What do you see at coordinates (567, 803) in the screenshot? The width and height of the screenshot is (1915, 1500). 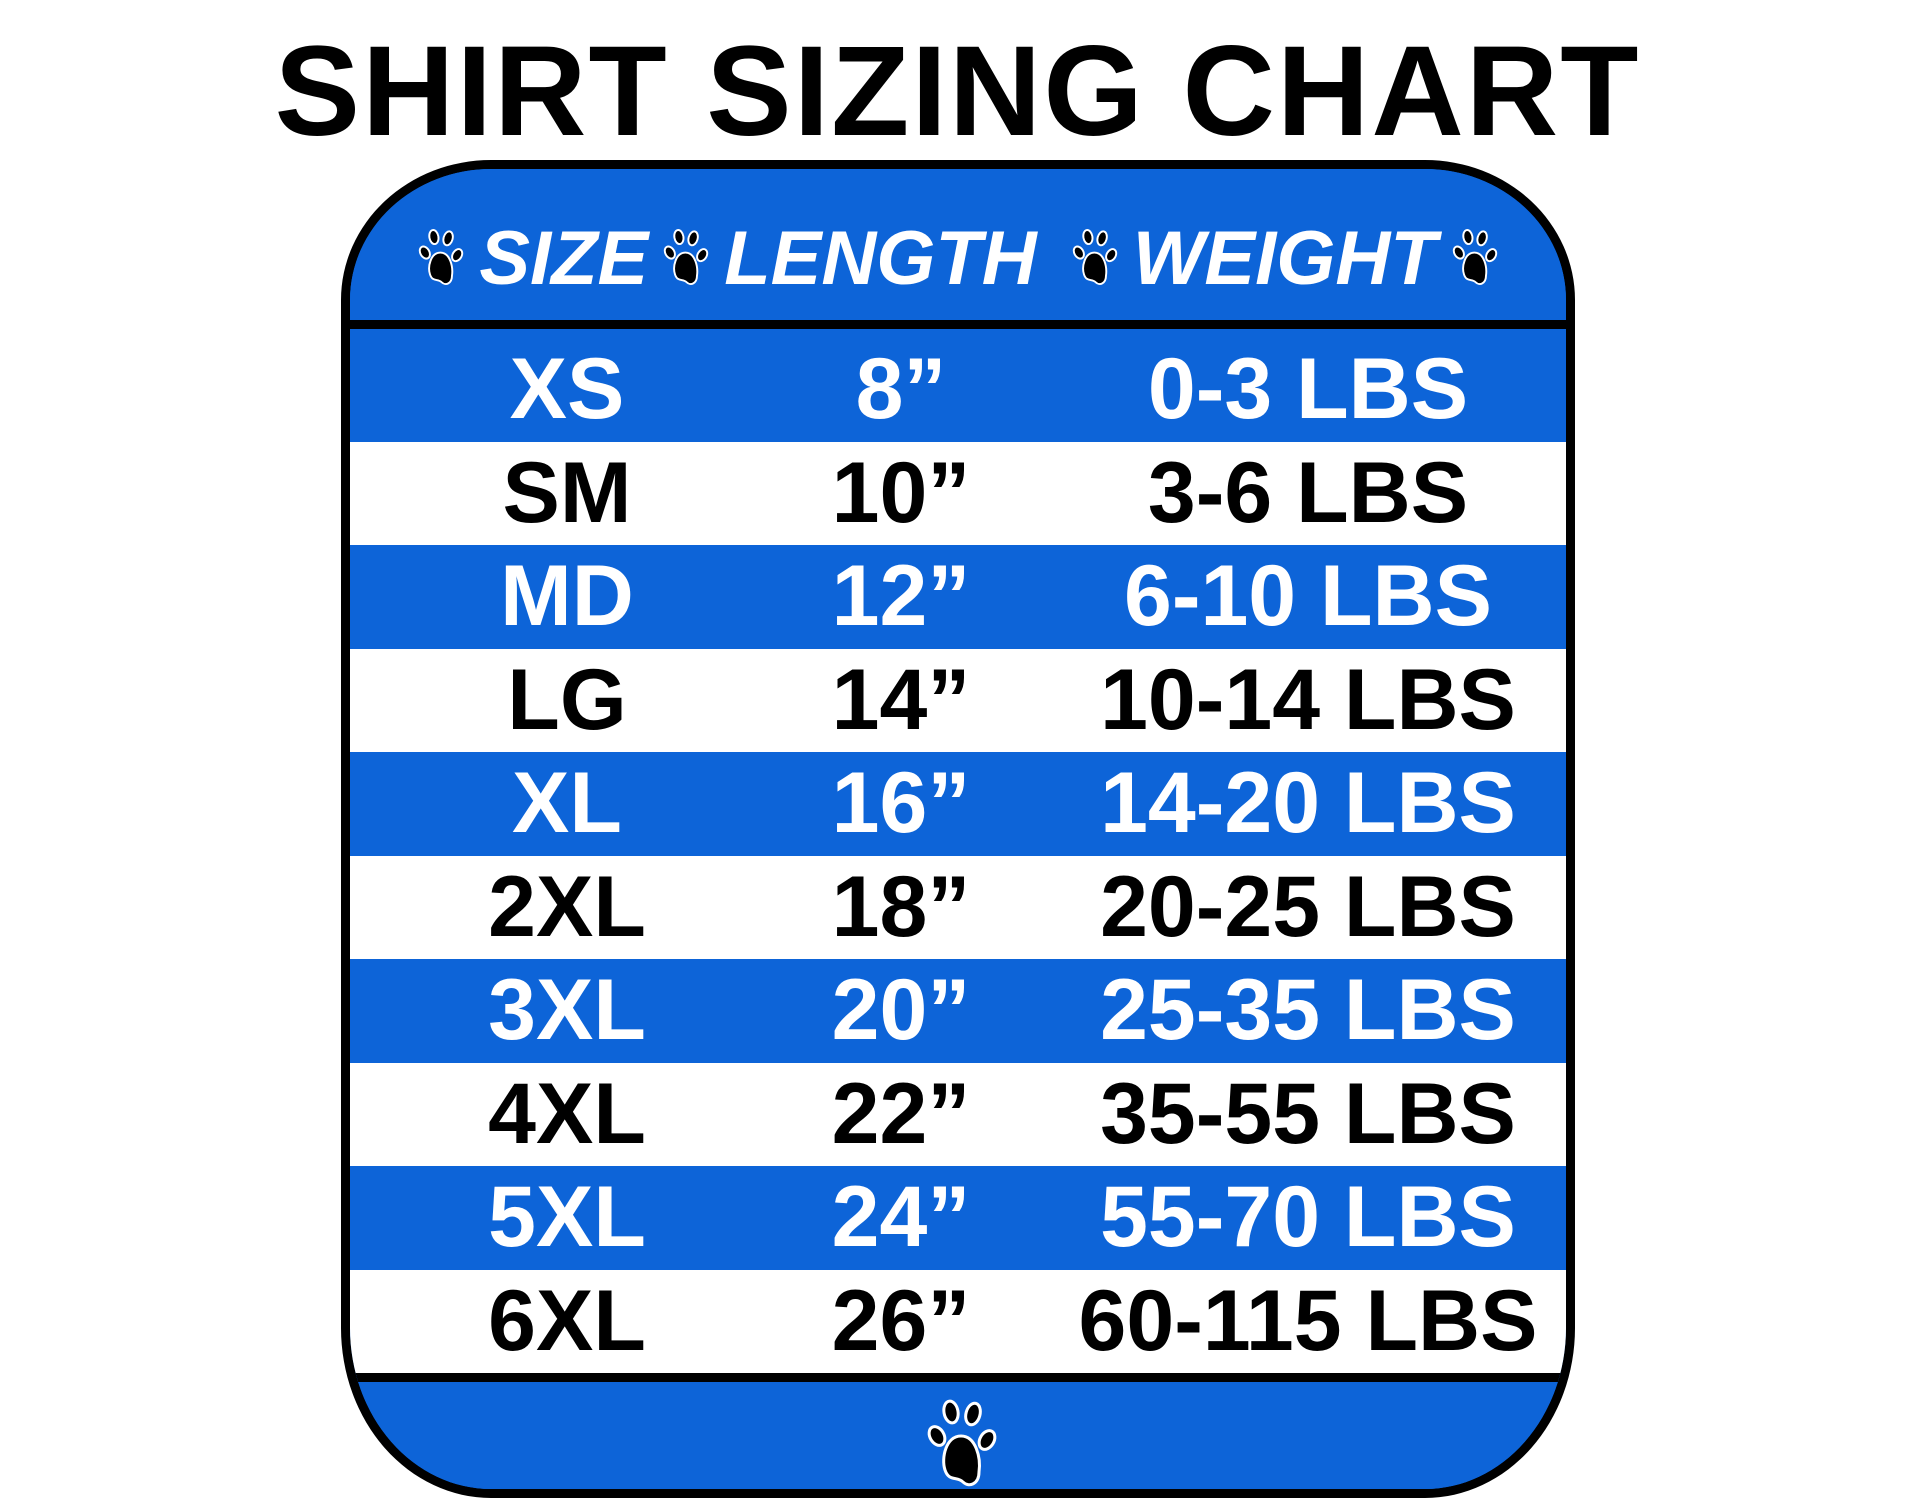 I see `size-cell: XL` at bounding box center [567, 803].